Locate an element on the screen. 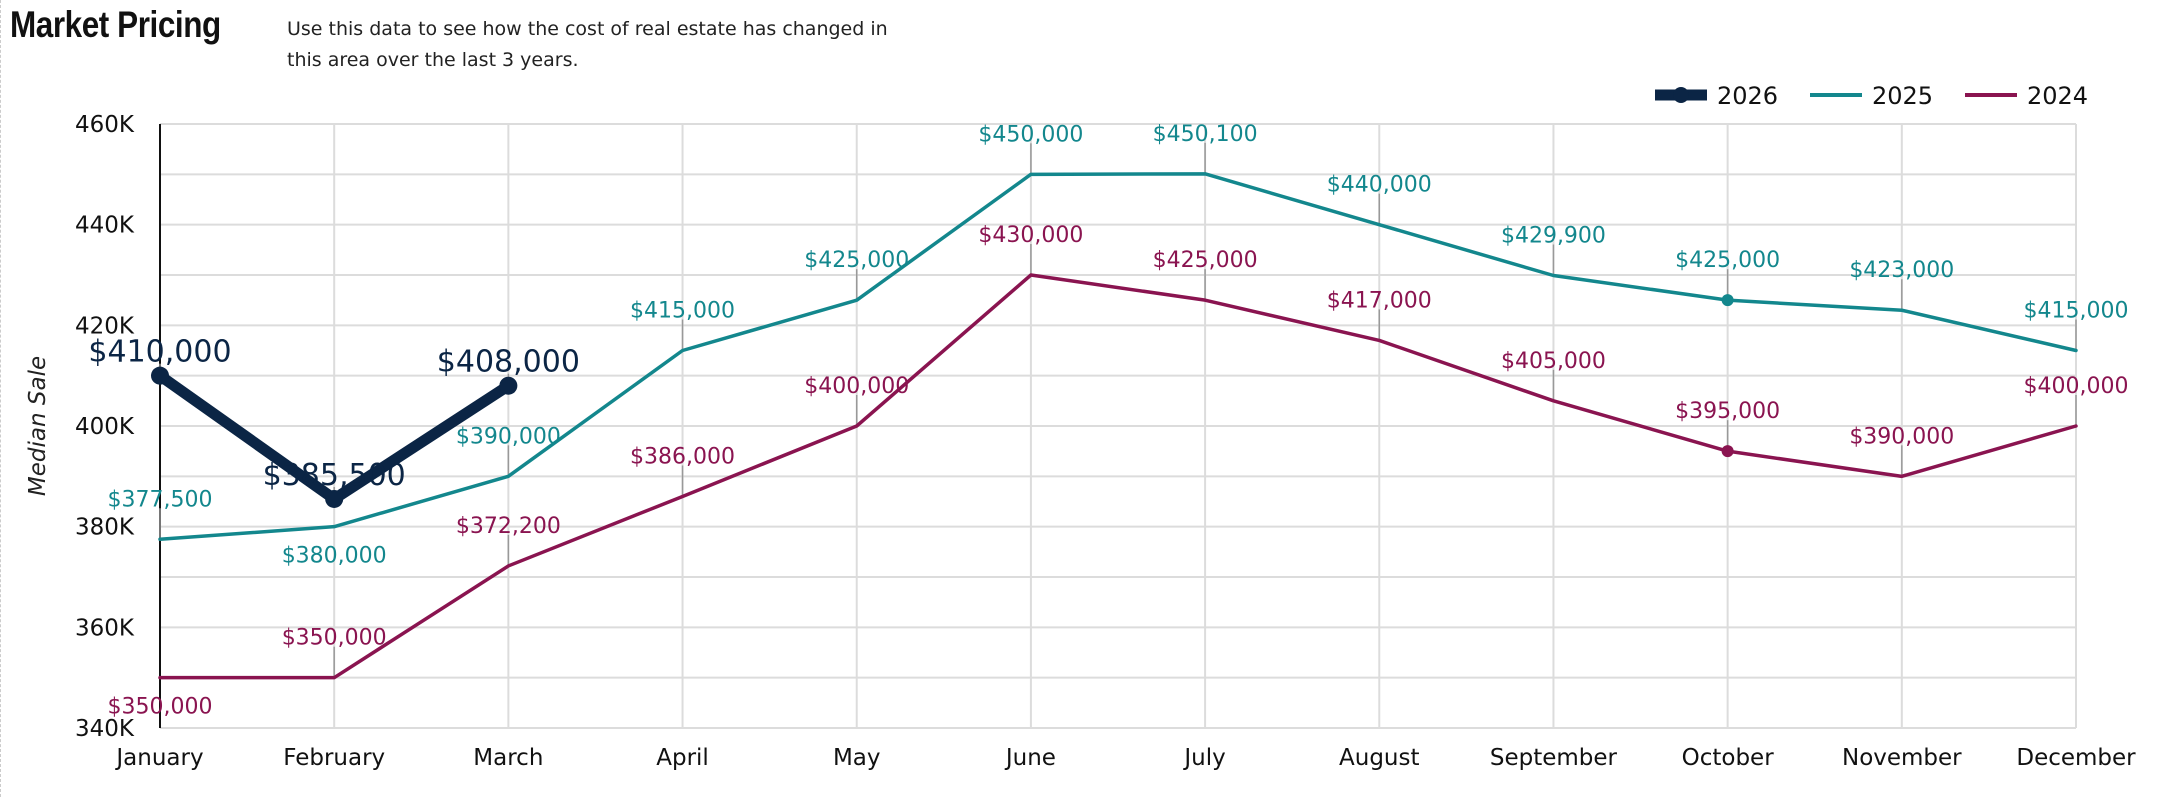 Image resolution: width=2167 pixels, height=797 pixels. page-edge is located at coordinates (1, 398).